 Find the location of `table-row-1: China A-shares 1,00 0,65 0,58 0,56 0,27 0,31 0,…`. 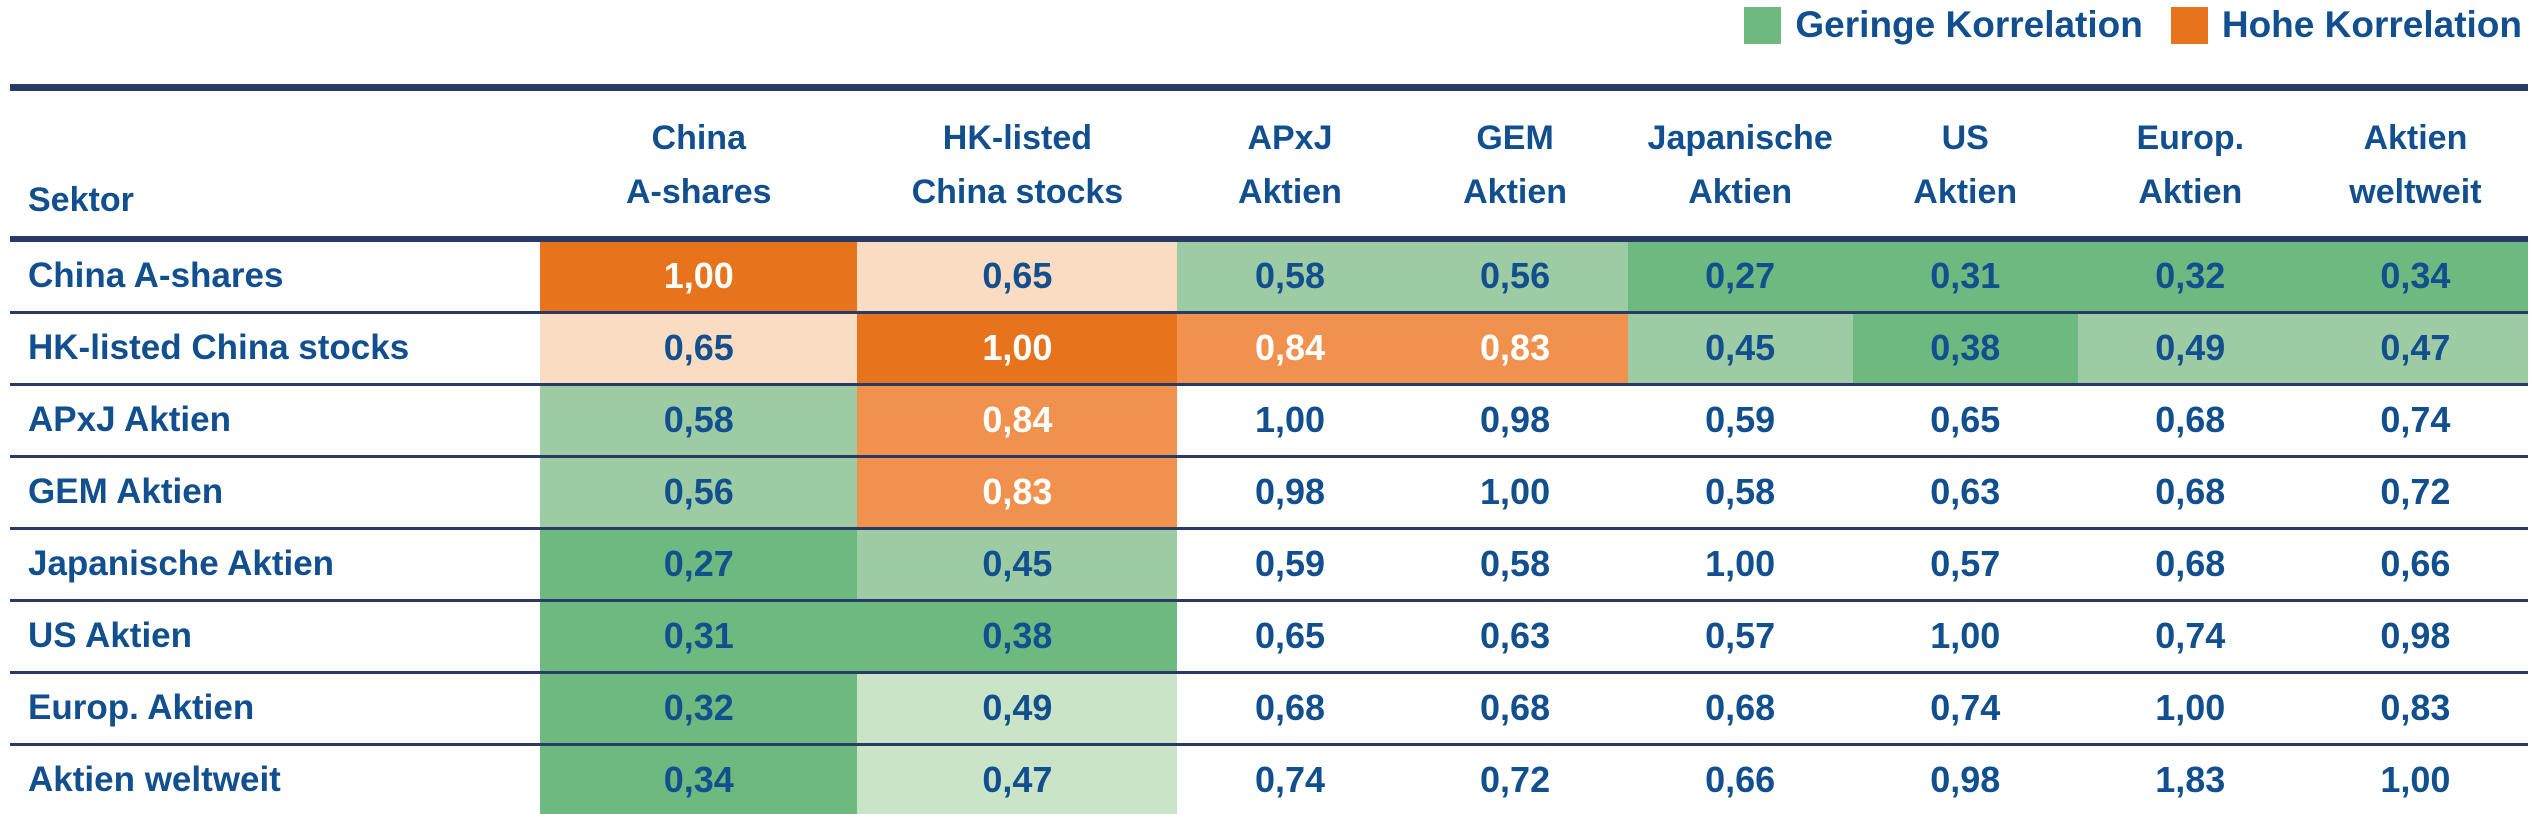

table-row-1: China A-shares 1,00 0,65 0,58 0,56 0,27 0,31 0,… is located at coordinates (1269, 276).